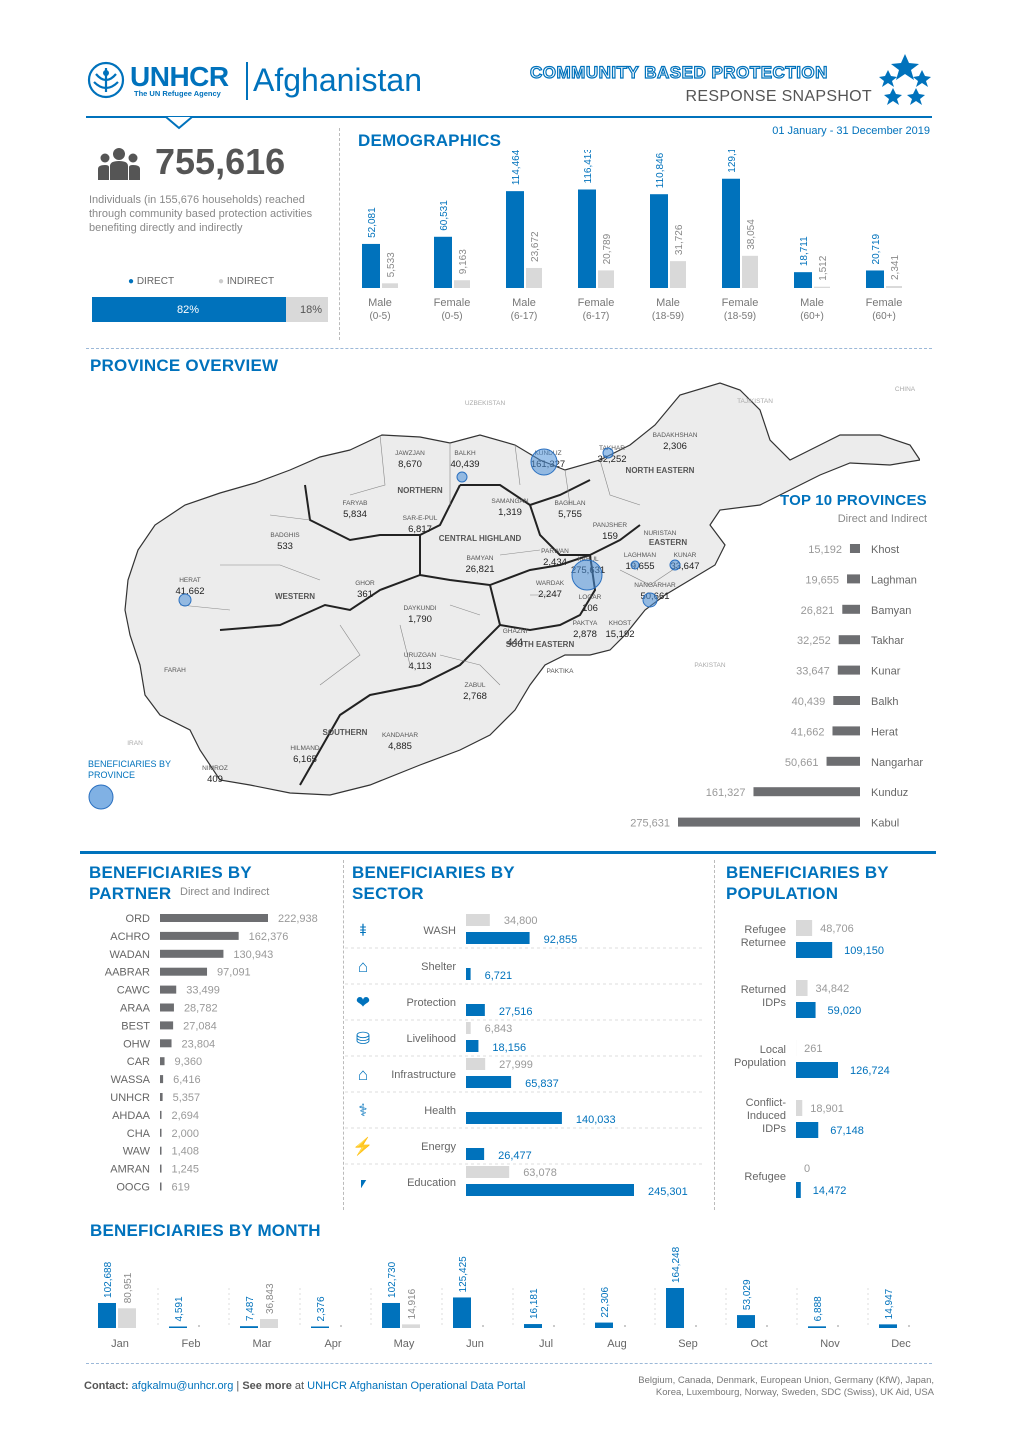  I want to click on month-direct-label: 7,487, so click(250, 1308).